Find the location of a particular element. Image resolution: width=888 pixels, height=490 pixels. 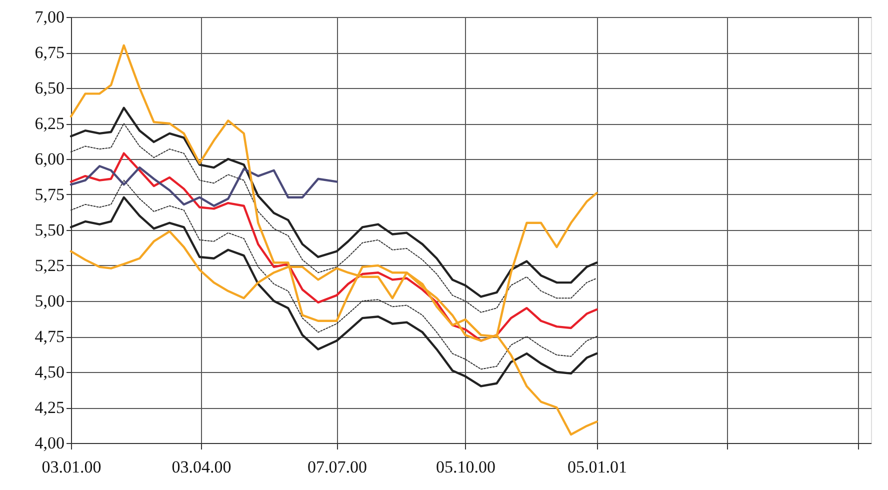

y-tick-label: 5,25 is located at coordinates (49, 265).